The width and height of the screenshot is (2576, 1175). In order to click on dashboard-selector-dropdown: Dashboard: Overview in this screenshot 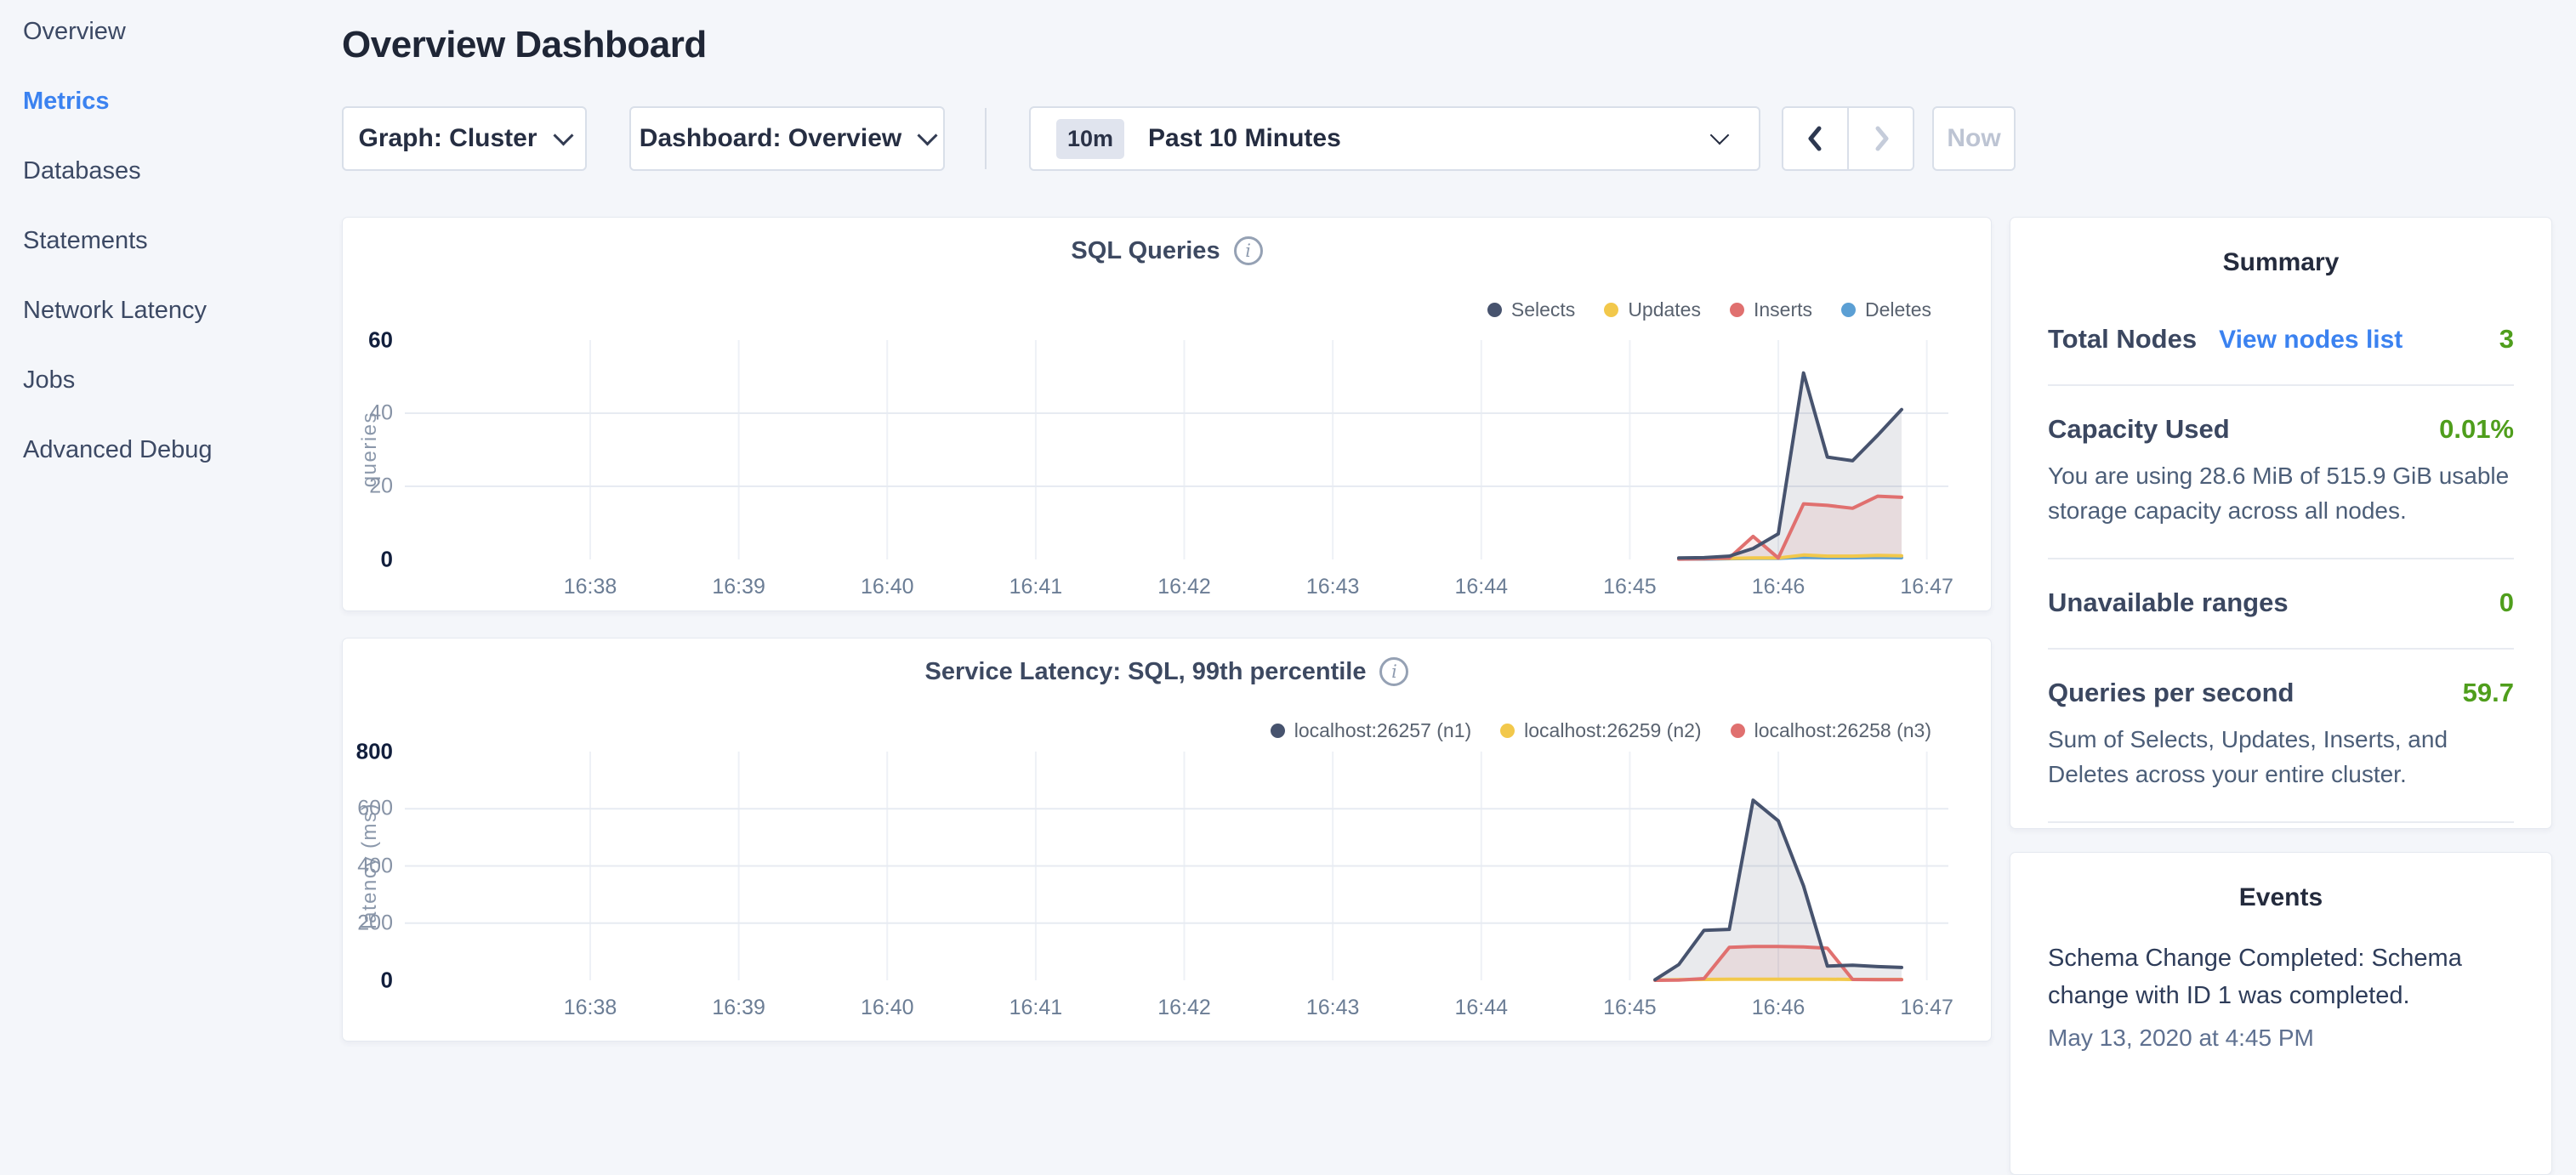, I will do `click(787, 138)`.